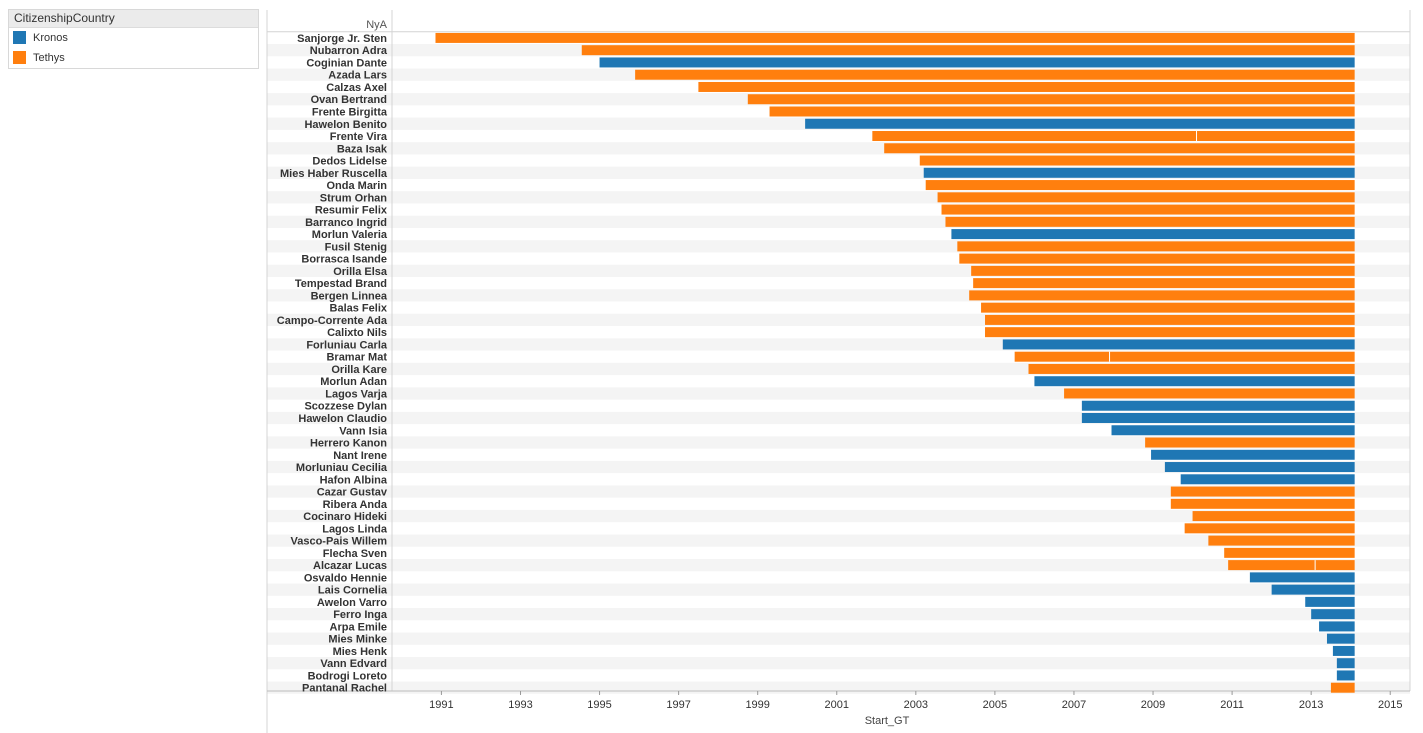 The image size is (1423, 733). Describe the element at coordinates (837, 705) in the screenshot. I see `x-tick-label: 2001` at that location.